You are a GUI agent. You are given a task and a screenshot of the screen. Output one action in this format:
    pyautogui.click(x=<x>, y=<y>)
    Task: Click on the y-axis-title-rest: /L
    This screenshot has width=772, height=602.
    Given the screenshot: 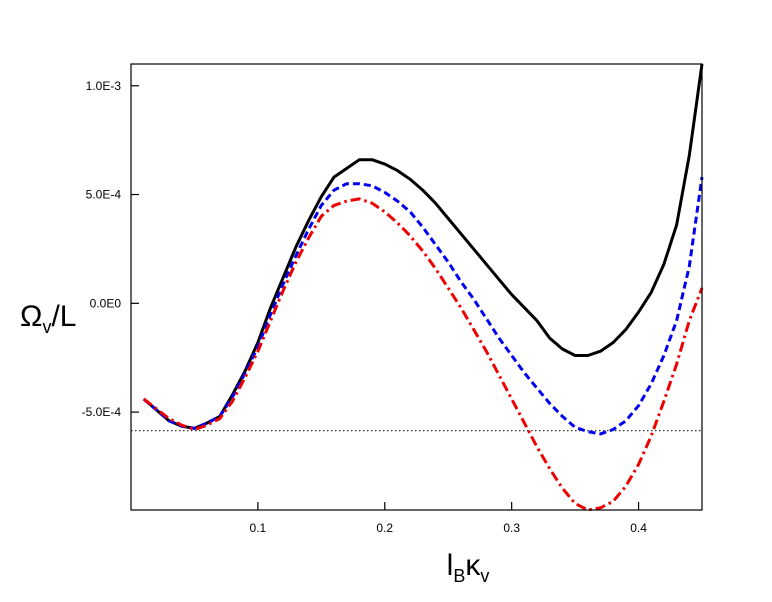 What is the action you would take?
    pyautogui.click(x=63, y=316)
    